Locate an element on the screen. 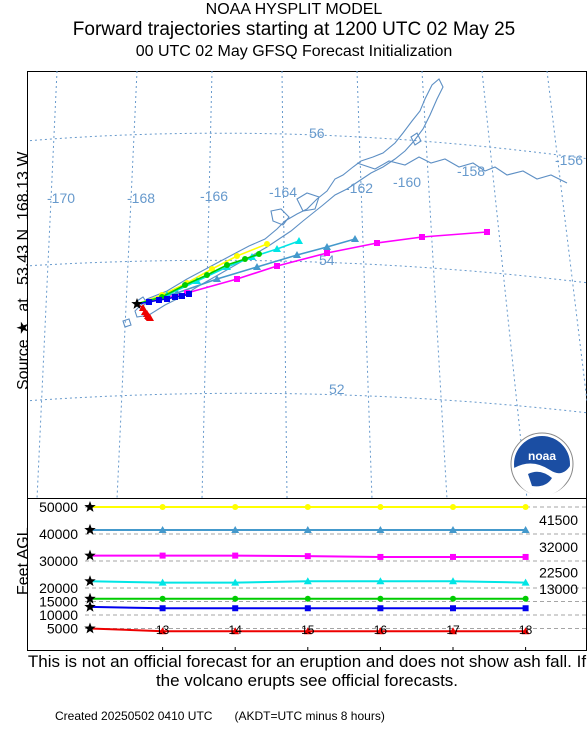 The width and height of the screenshot is (588, 730). x-tick-label: 17 is located at coordinates (453, 630).